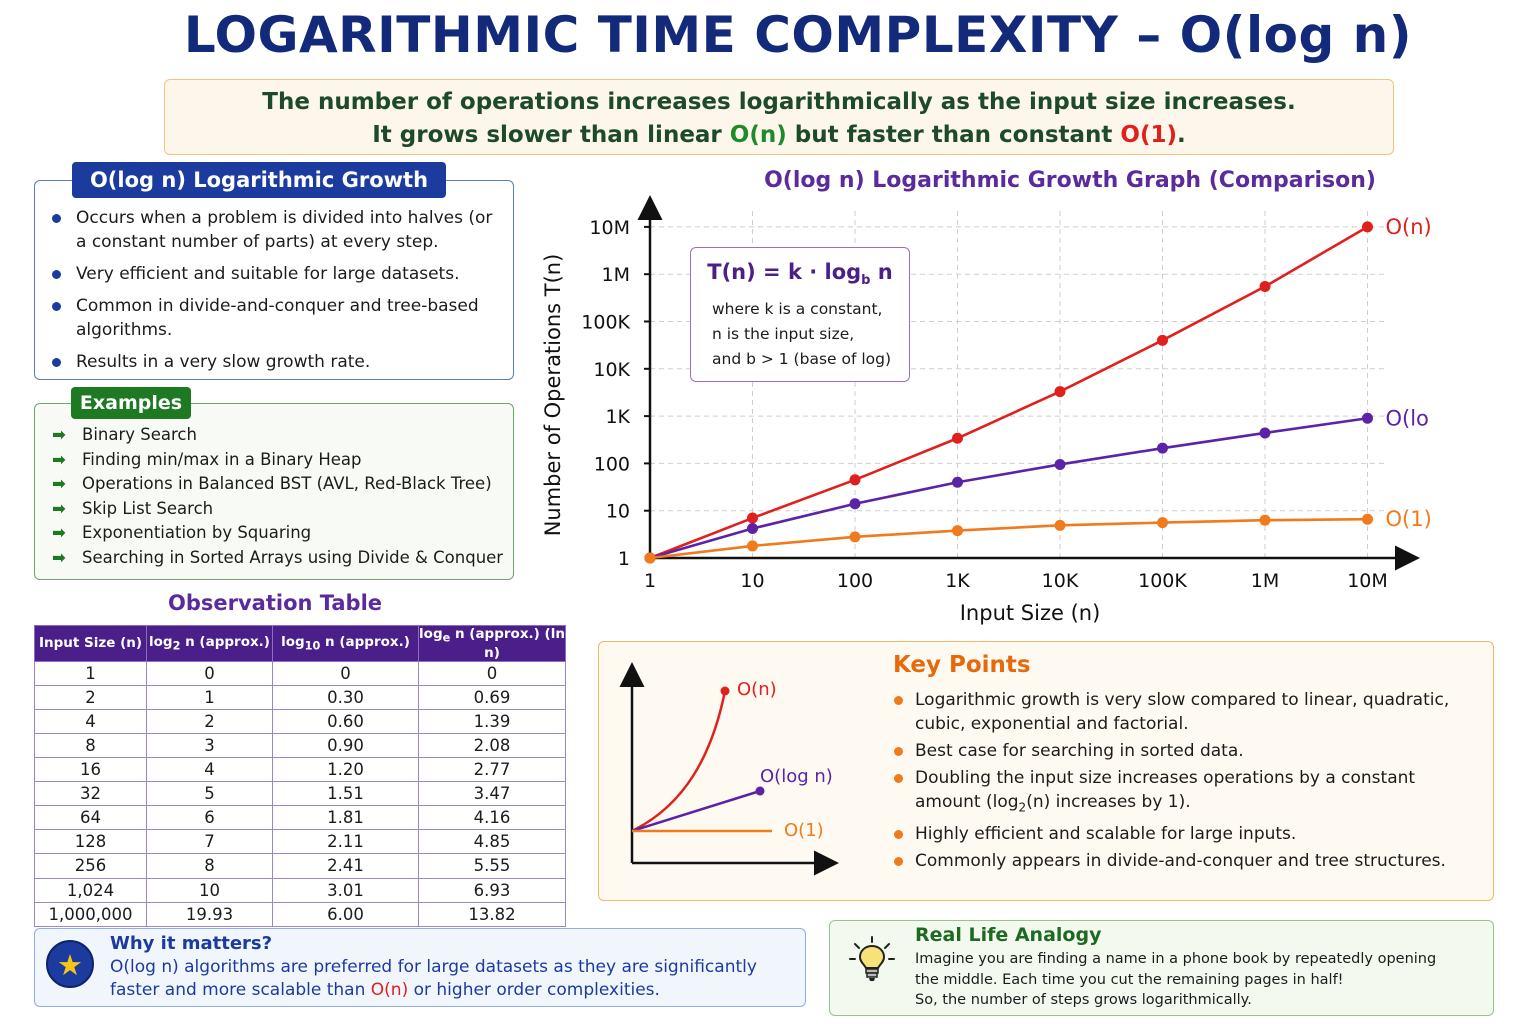 The height and width of the screenshot is (1024, 1536). Describe the element at coordinates (209, 890) in the screenshot. I see `table-cell: 10` at that location.